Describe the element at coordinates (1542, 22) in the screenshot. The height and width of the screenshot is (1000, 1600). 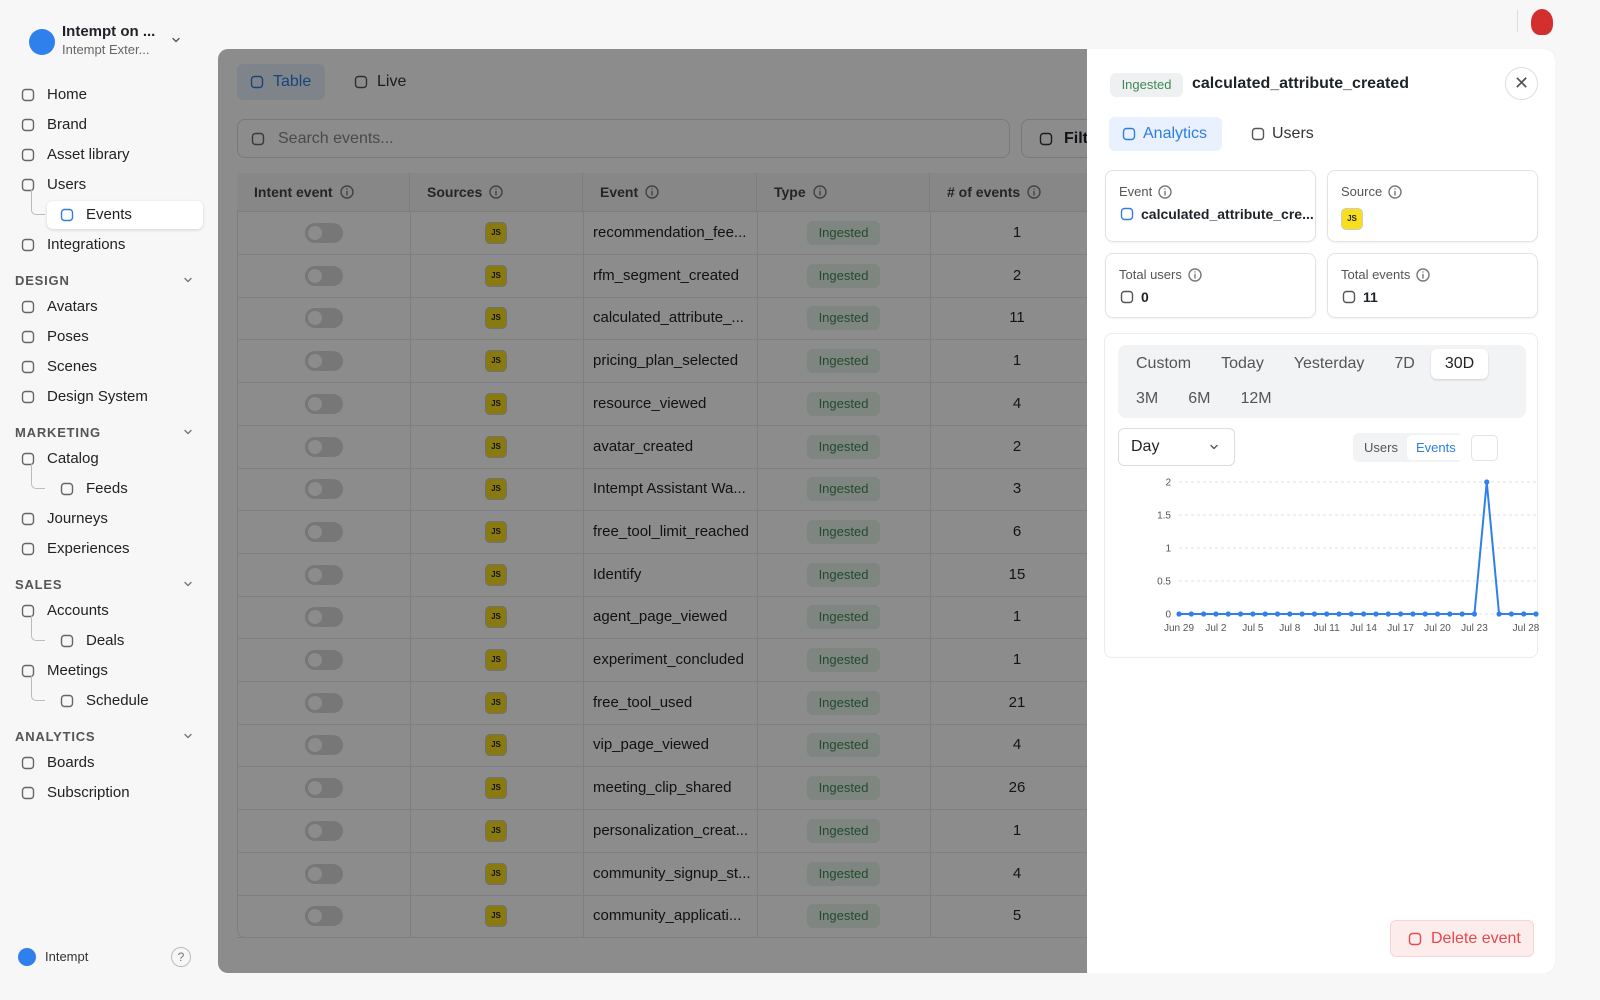
I see `user-avatar` at that location.